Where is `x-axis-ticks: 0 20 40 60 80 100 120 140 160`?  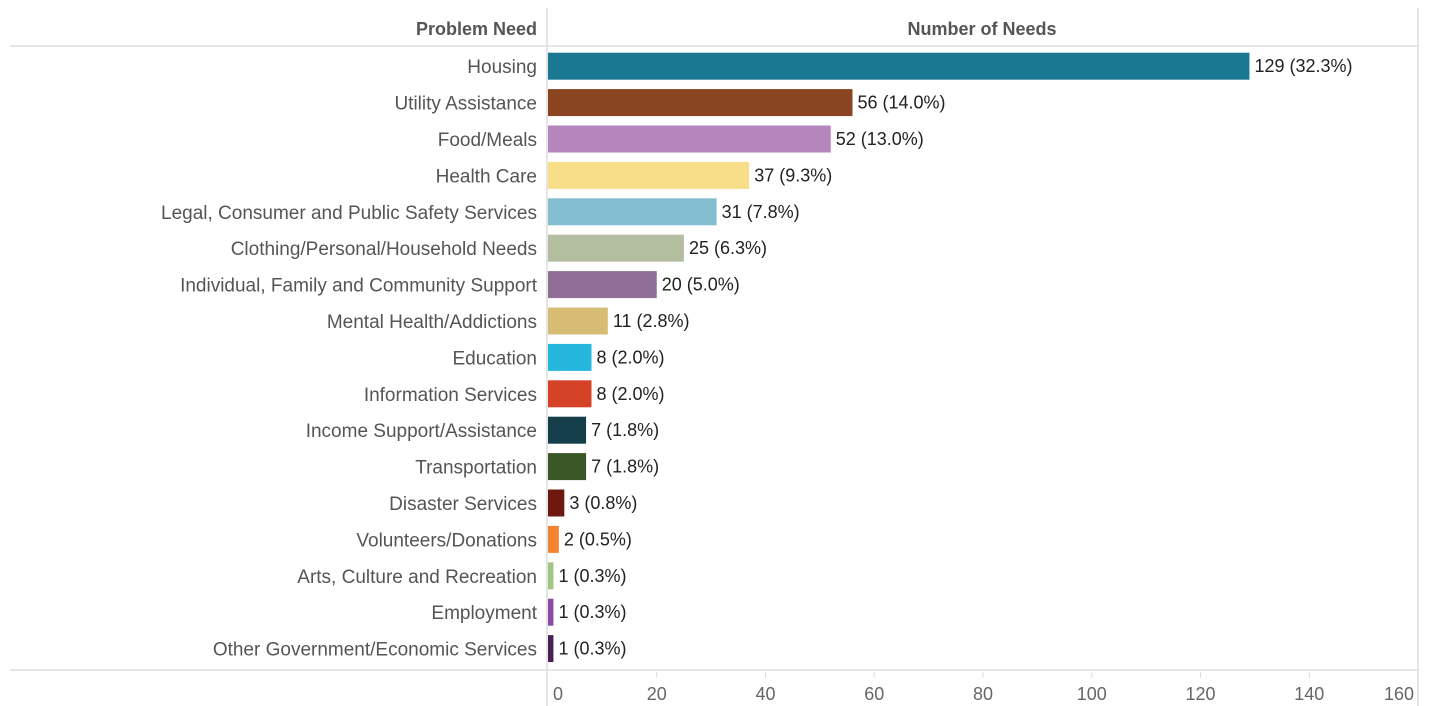
x-axis-ticks: 0 20 40 60 80 100 120 140 160 is located at coordinates (983, 688).